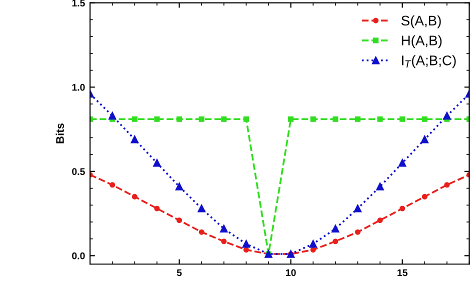 The width and height of the screenshot is (474, 284). What do you see at coordinates (78, 172) in the screenshot?
I see `y-tick-label: 0.5` at bounding box center [78, 172].